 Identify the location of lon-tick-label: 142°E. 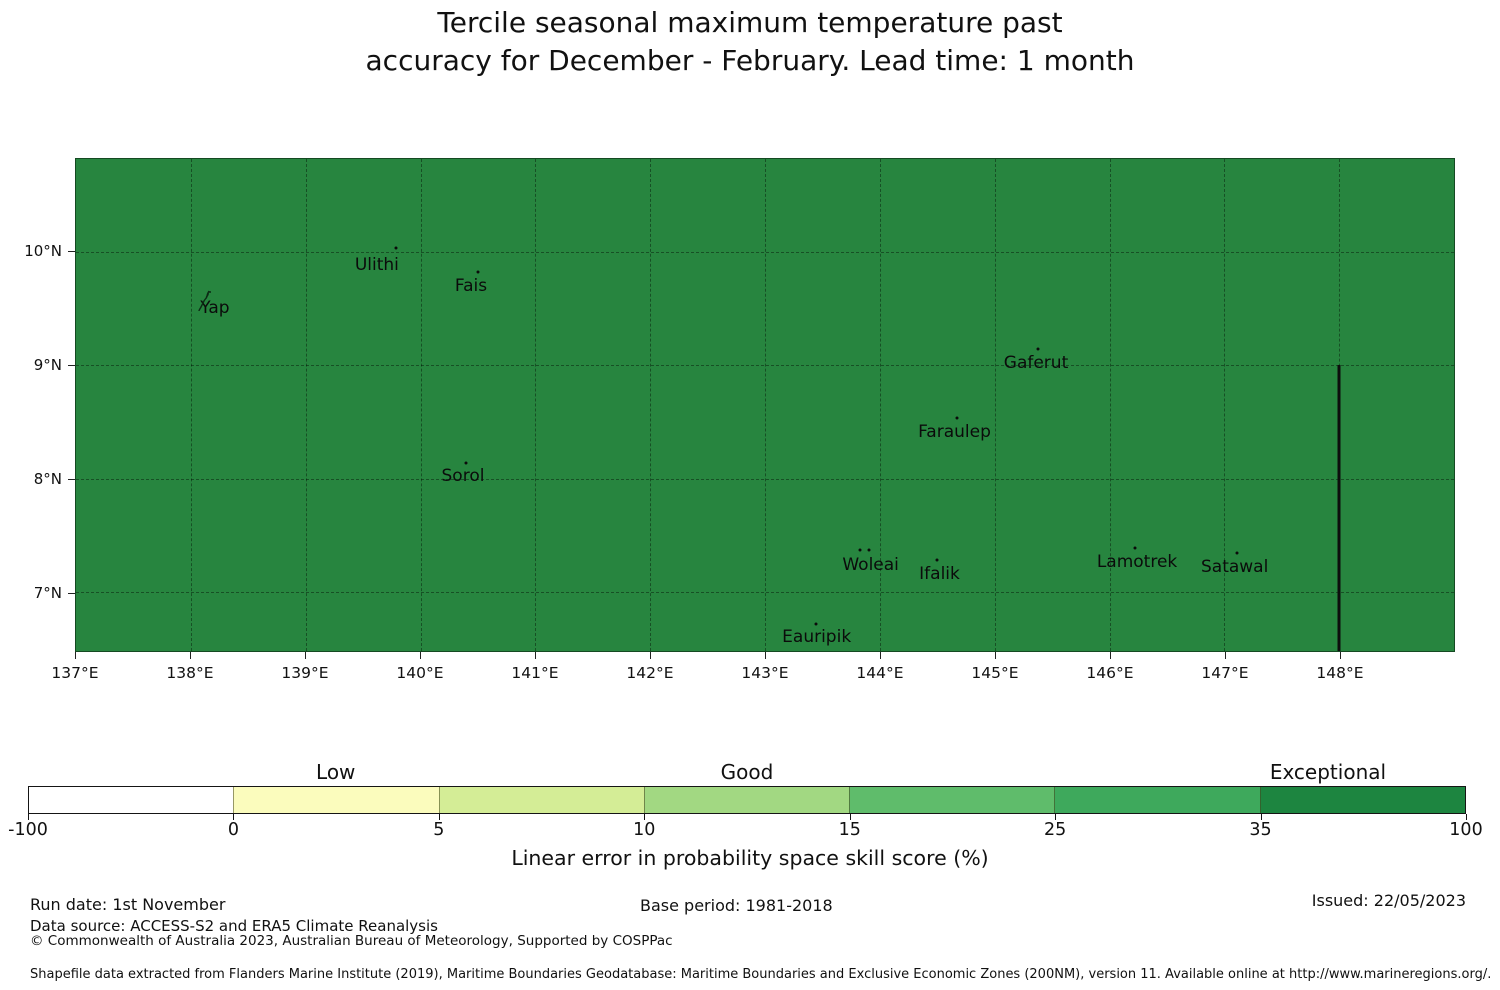
(650, 673).